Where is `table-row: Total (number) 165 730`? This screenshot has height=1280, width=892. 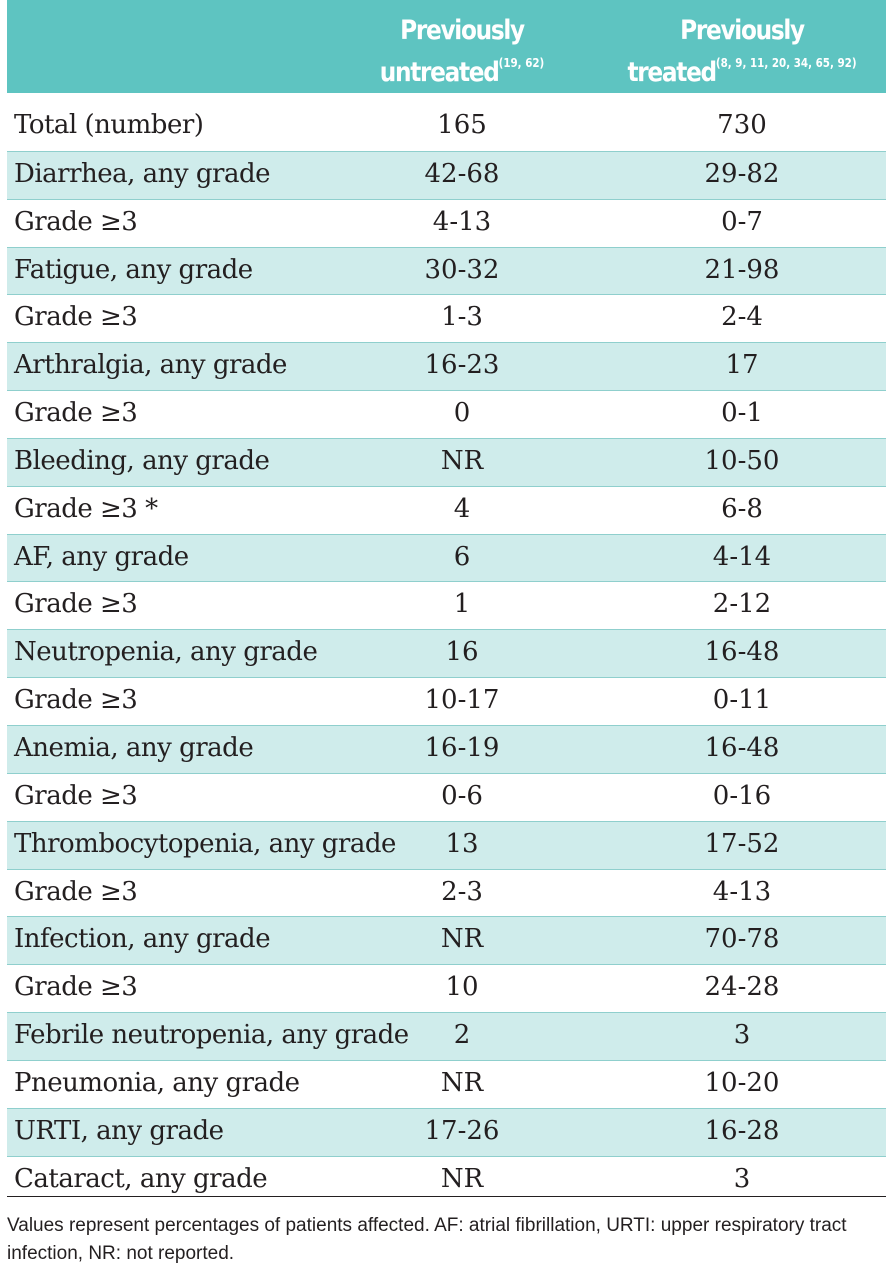 table-row: Total (number) 165 730 is located at coordinates (446, 127).